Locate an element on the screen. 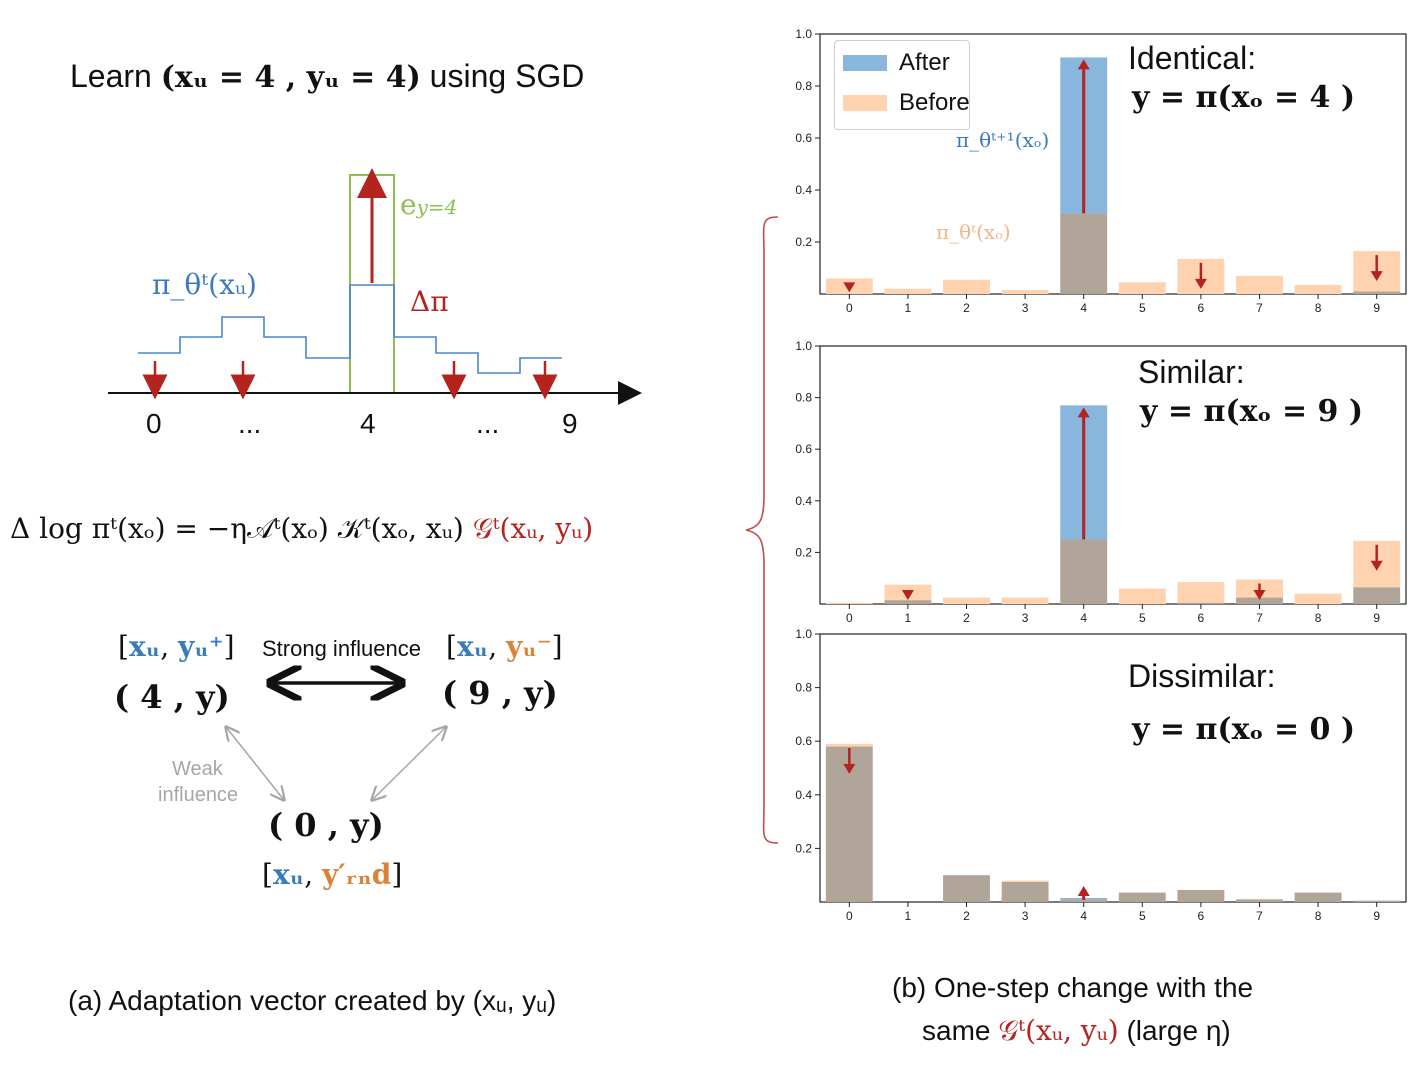  chart-2-ytick-label-4: 0.2 is located at coordinates (803, 552).